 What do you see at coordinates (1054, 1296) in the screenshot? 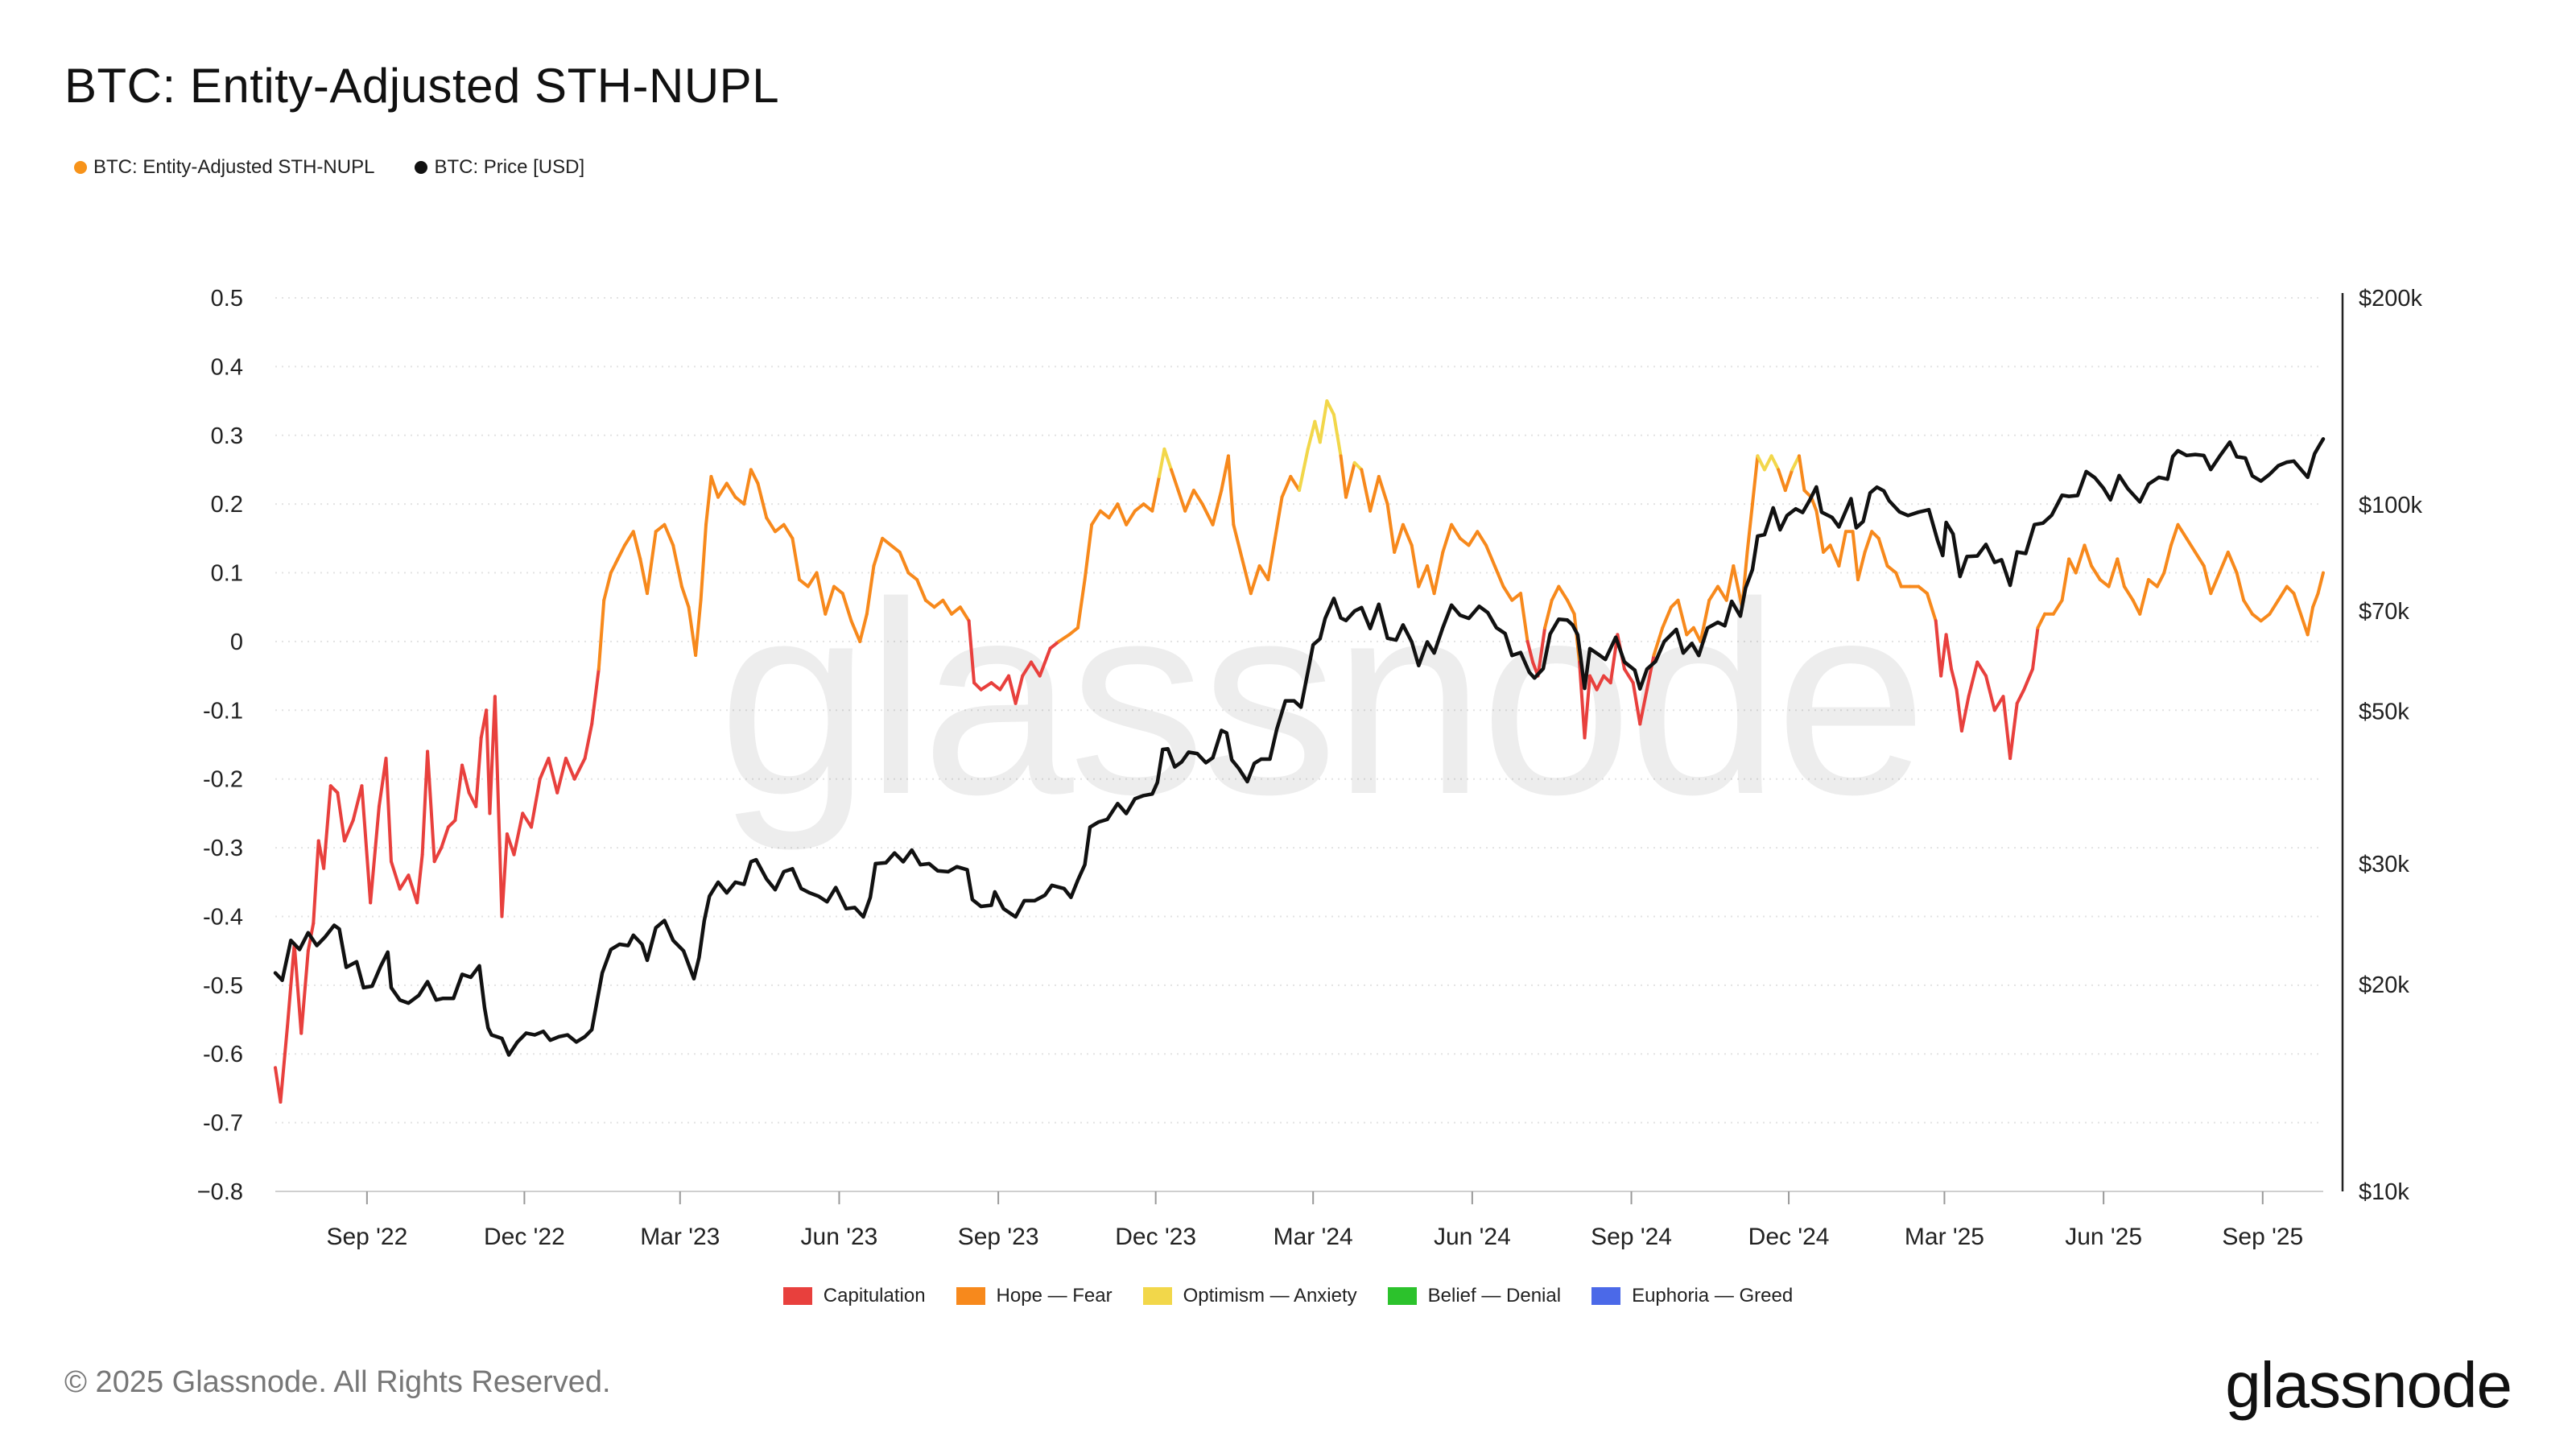
I see `zone-legend-label: Hope — Fear` at bounding box center [1054, 1296].